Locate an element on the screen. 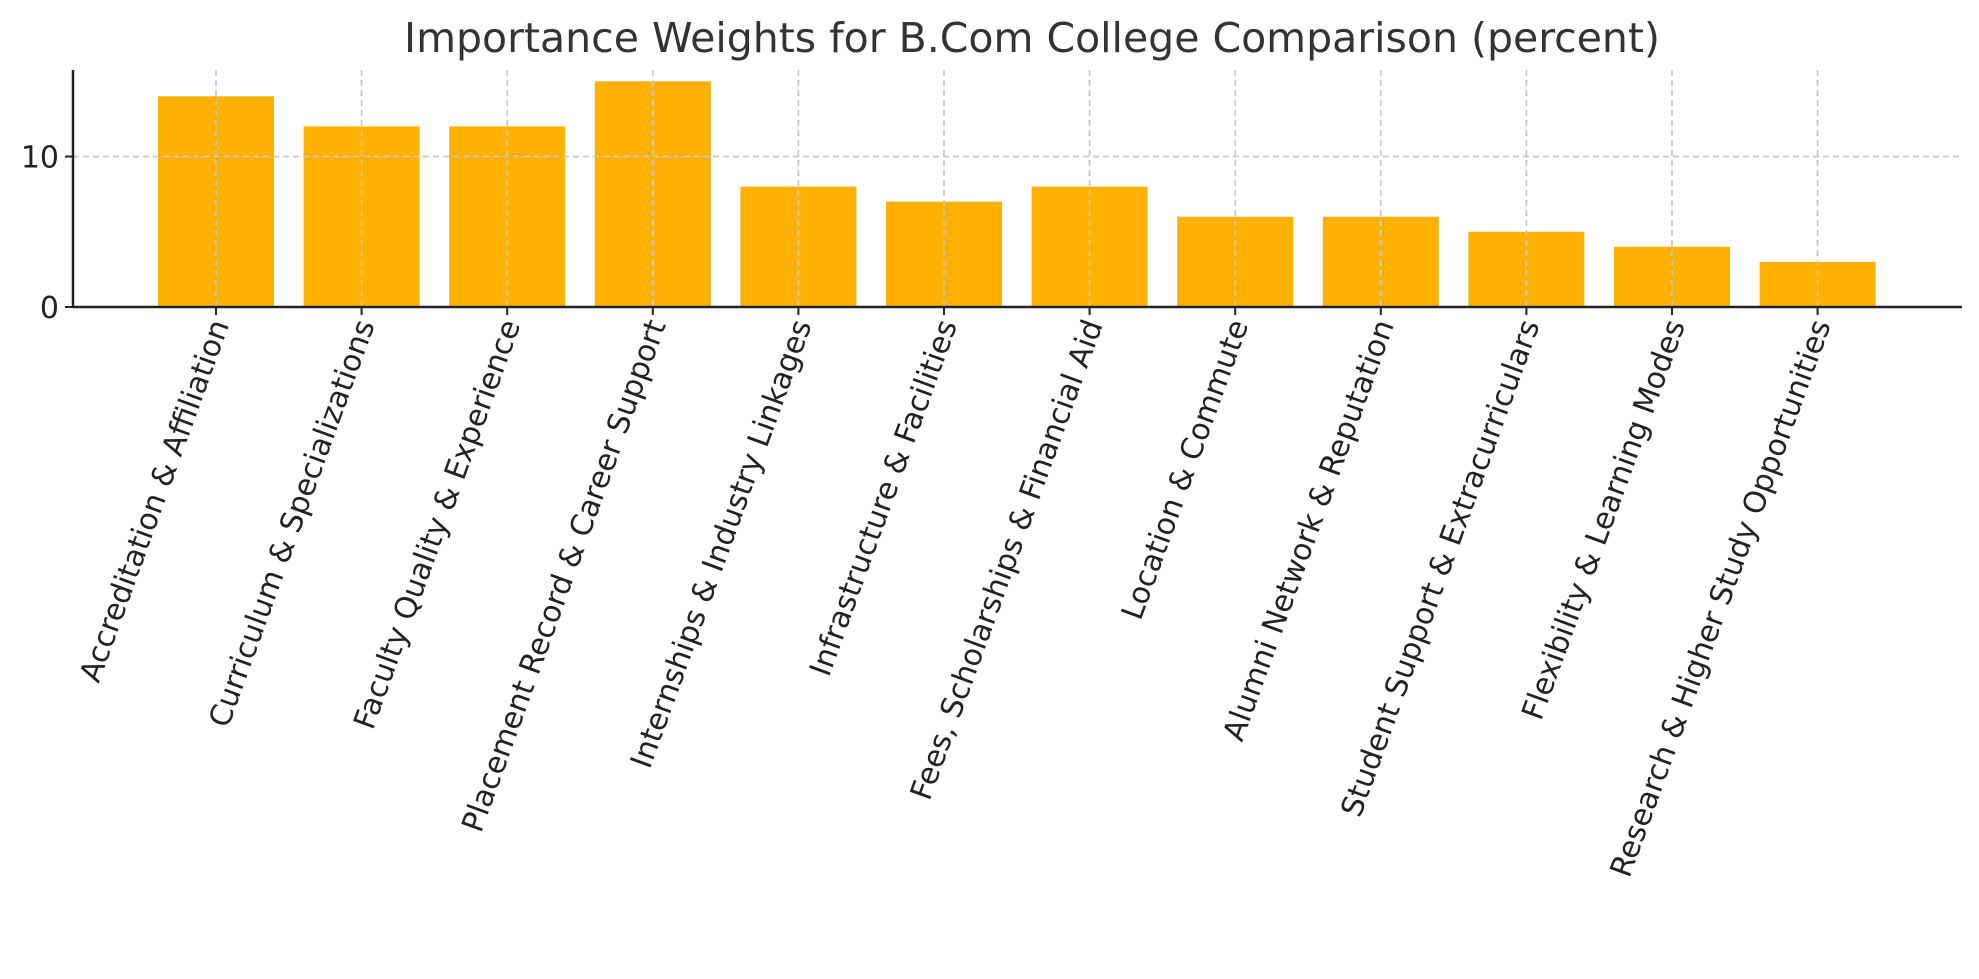 The image size is (1979, 979). x-tick-label: Location & Commute is located at coordinates (1185, 469).